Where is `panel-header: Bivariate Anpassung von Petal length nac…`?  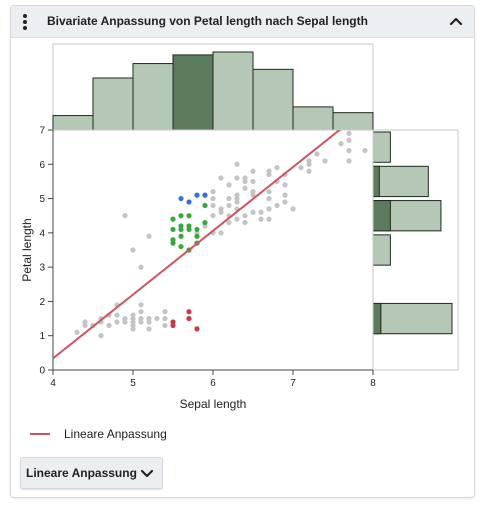
panel-header: Bivariate Anpassung von Petal length nac… is located at coordinates (242, 22).